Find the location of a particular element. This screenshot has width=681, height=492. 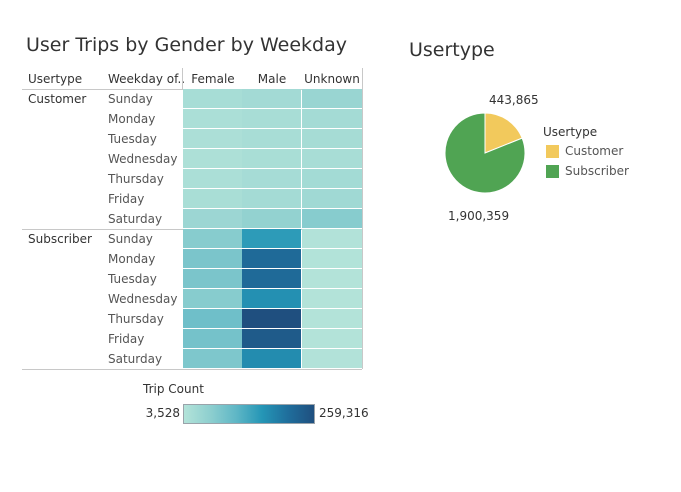

weekday-header-divider is located at coordinates (182, 78).